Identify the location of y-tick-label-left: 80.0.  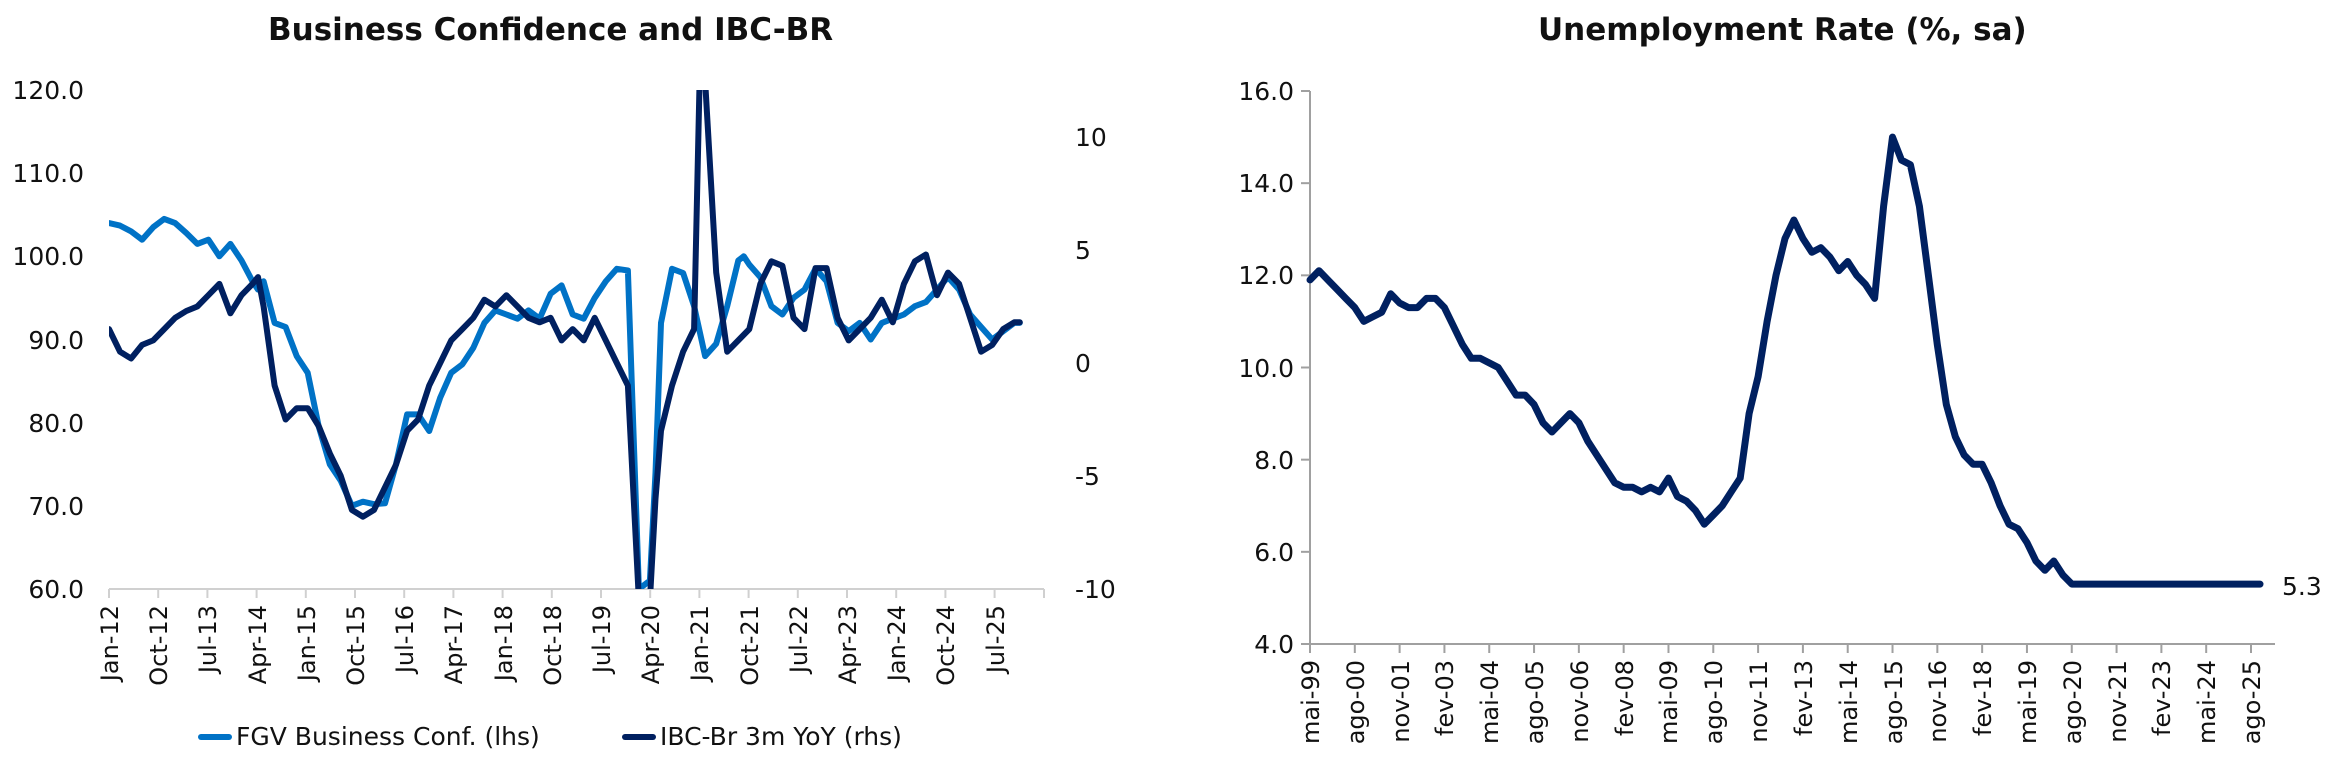
(56, 423).